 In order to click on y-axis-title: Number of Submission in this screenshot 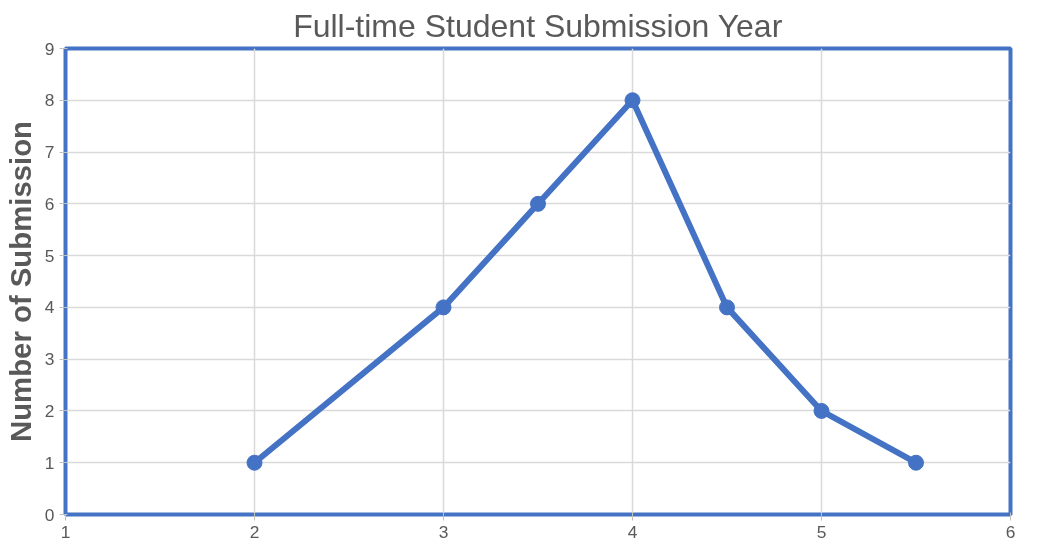, I will do `click(20, 281)`.